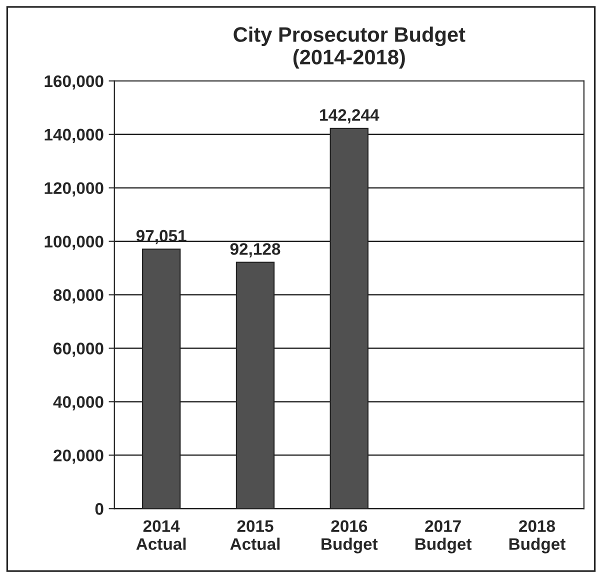 The width and height of the screenshot is (602, 578). Describe the element at coordinates (74, 189) in the screenshot. I see `y-tick-label: 120,000` at that location.